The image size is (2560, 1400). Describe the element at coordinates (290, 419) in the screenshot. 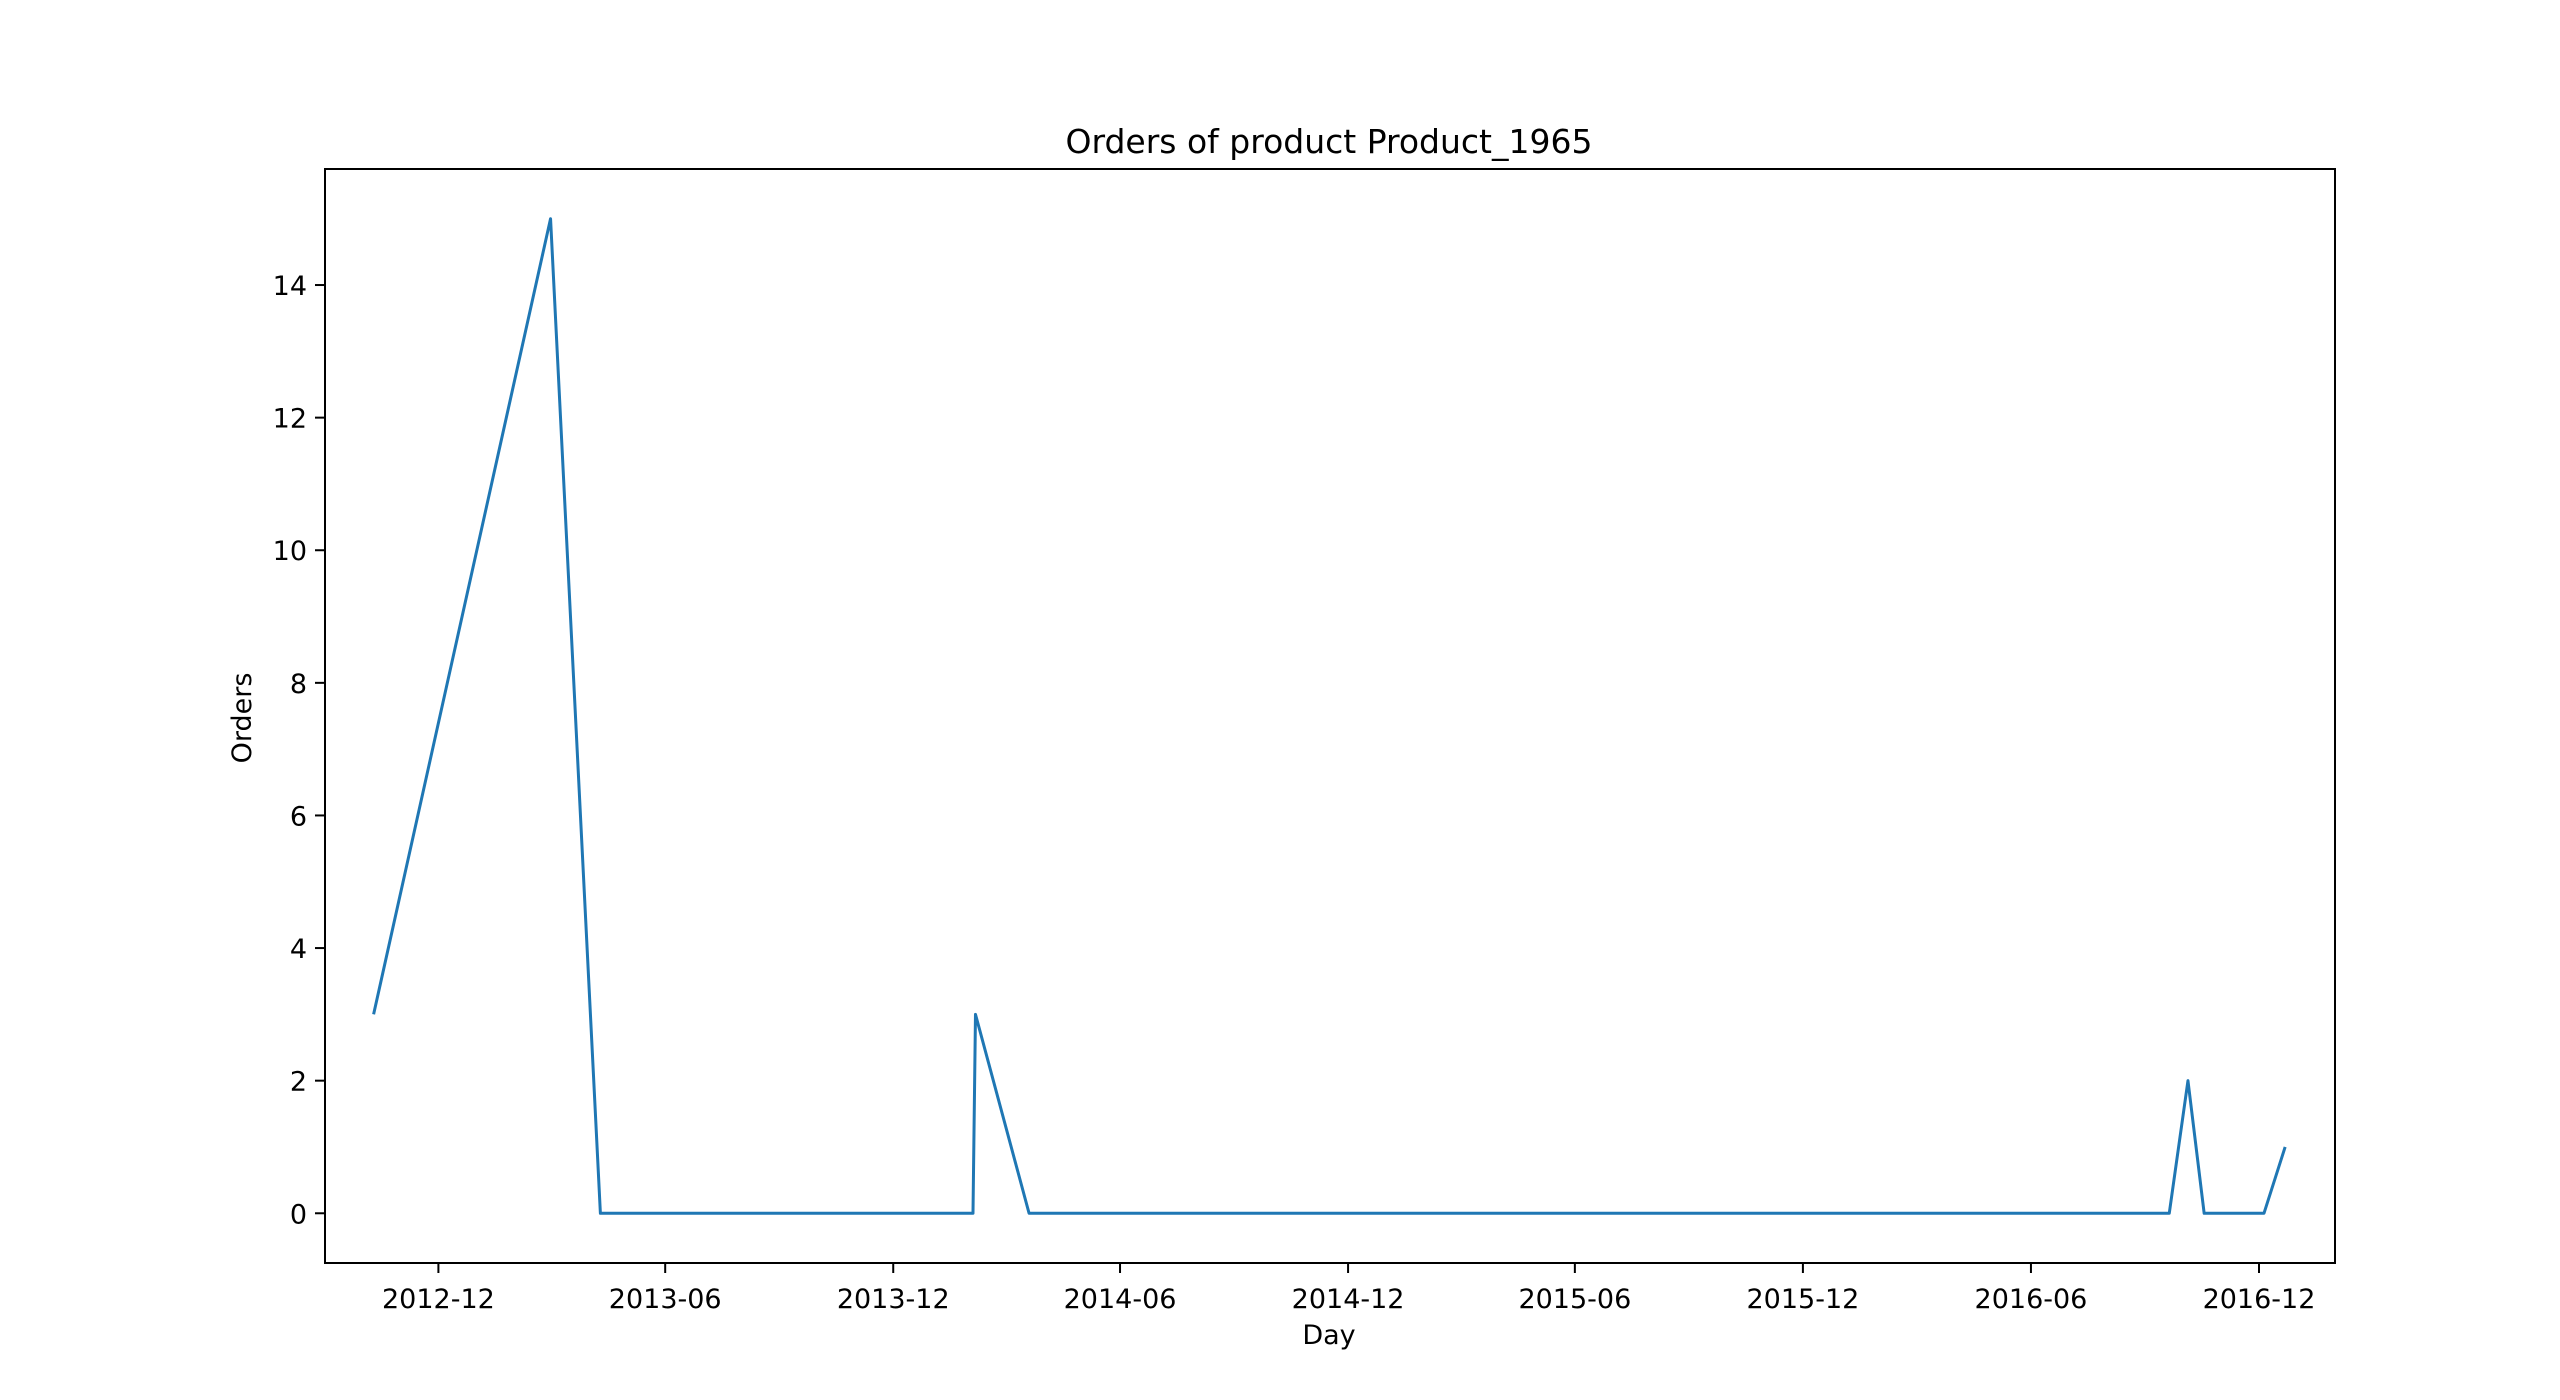

I see `y-tick-label: 12` at that location.